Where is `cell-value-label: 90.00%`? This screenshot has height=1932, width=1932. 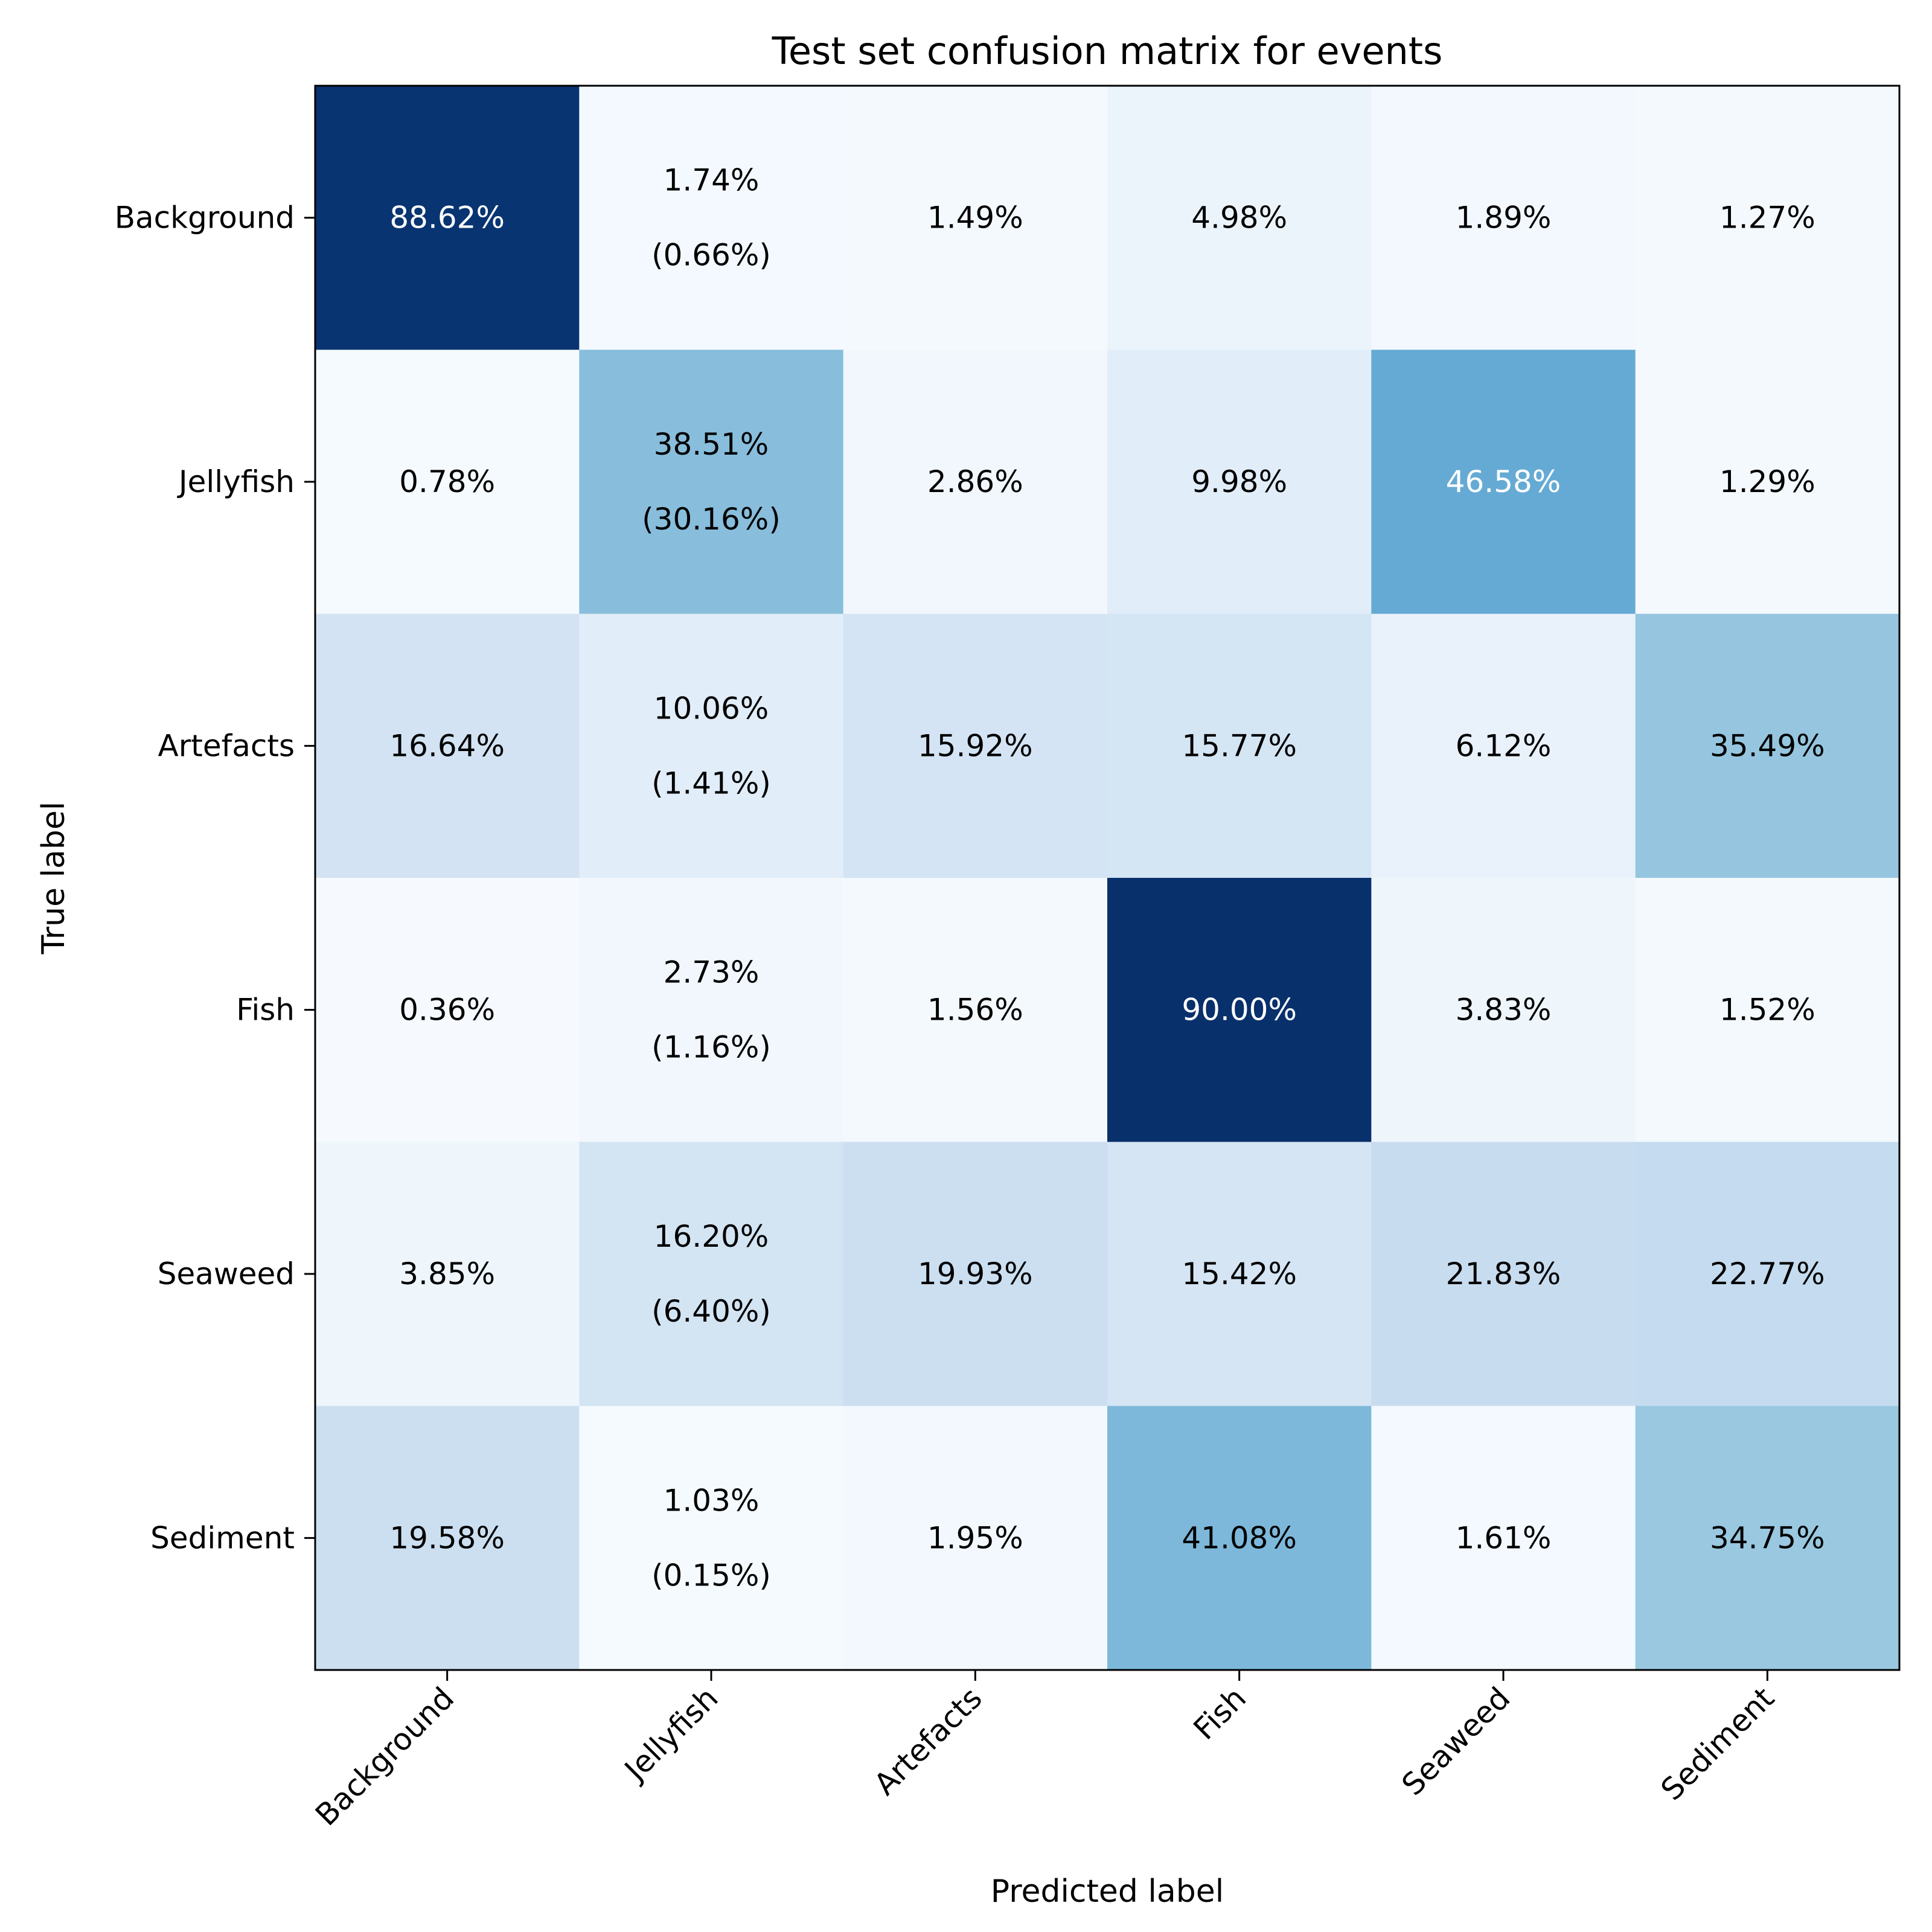 cell-value-label: 90.00% is located at coordinates (1239, 1011).